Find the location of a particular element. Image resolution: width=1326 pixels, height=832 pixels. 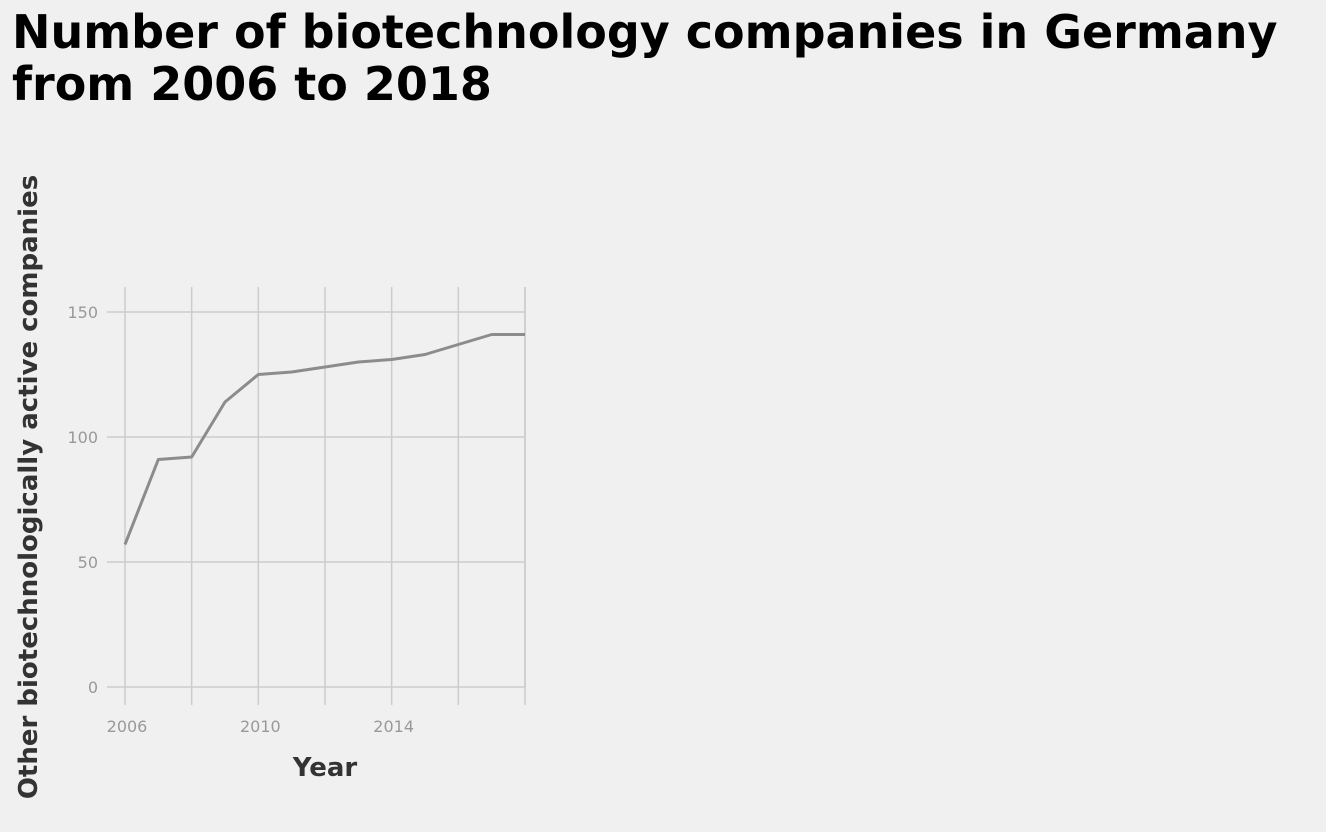

y-tick-label: 50 is located at coordinates (88, 562).